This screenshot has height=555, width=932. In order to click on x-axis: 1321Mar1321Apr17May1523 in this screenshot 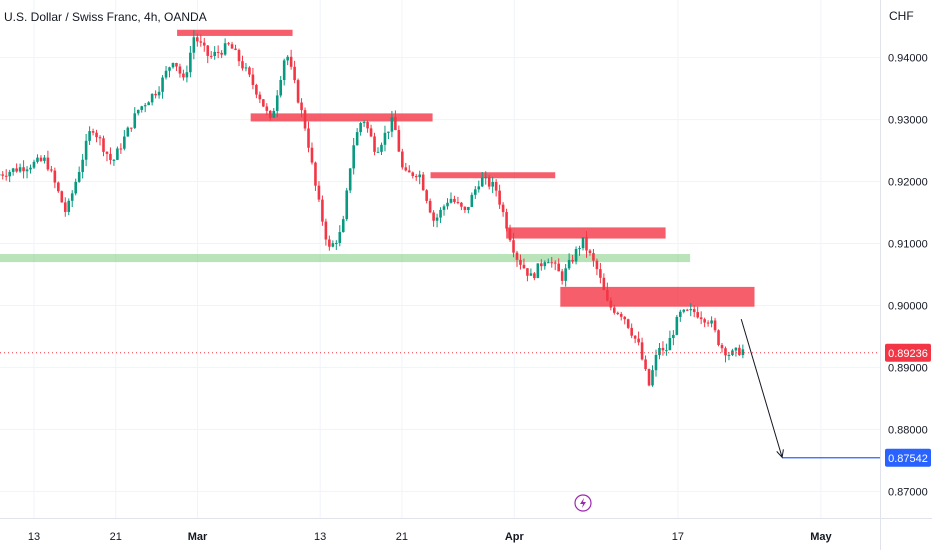, I will do `click(466, 530)`.